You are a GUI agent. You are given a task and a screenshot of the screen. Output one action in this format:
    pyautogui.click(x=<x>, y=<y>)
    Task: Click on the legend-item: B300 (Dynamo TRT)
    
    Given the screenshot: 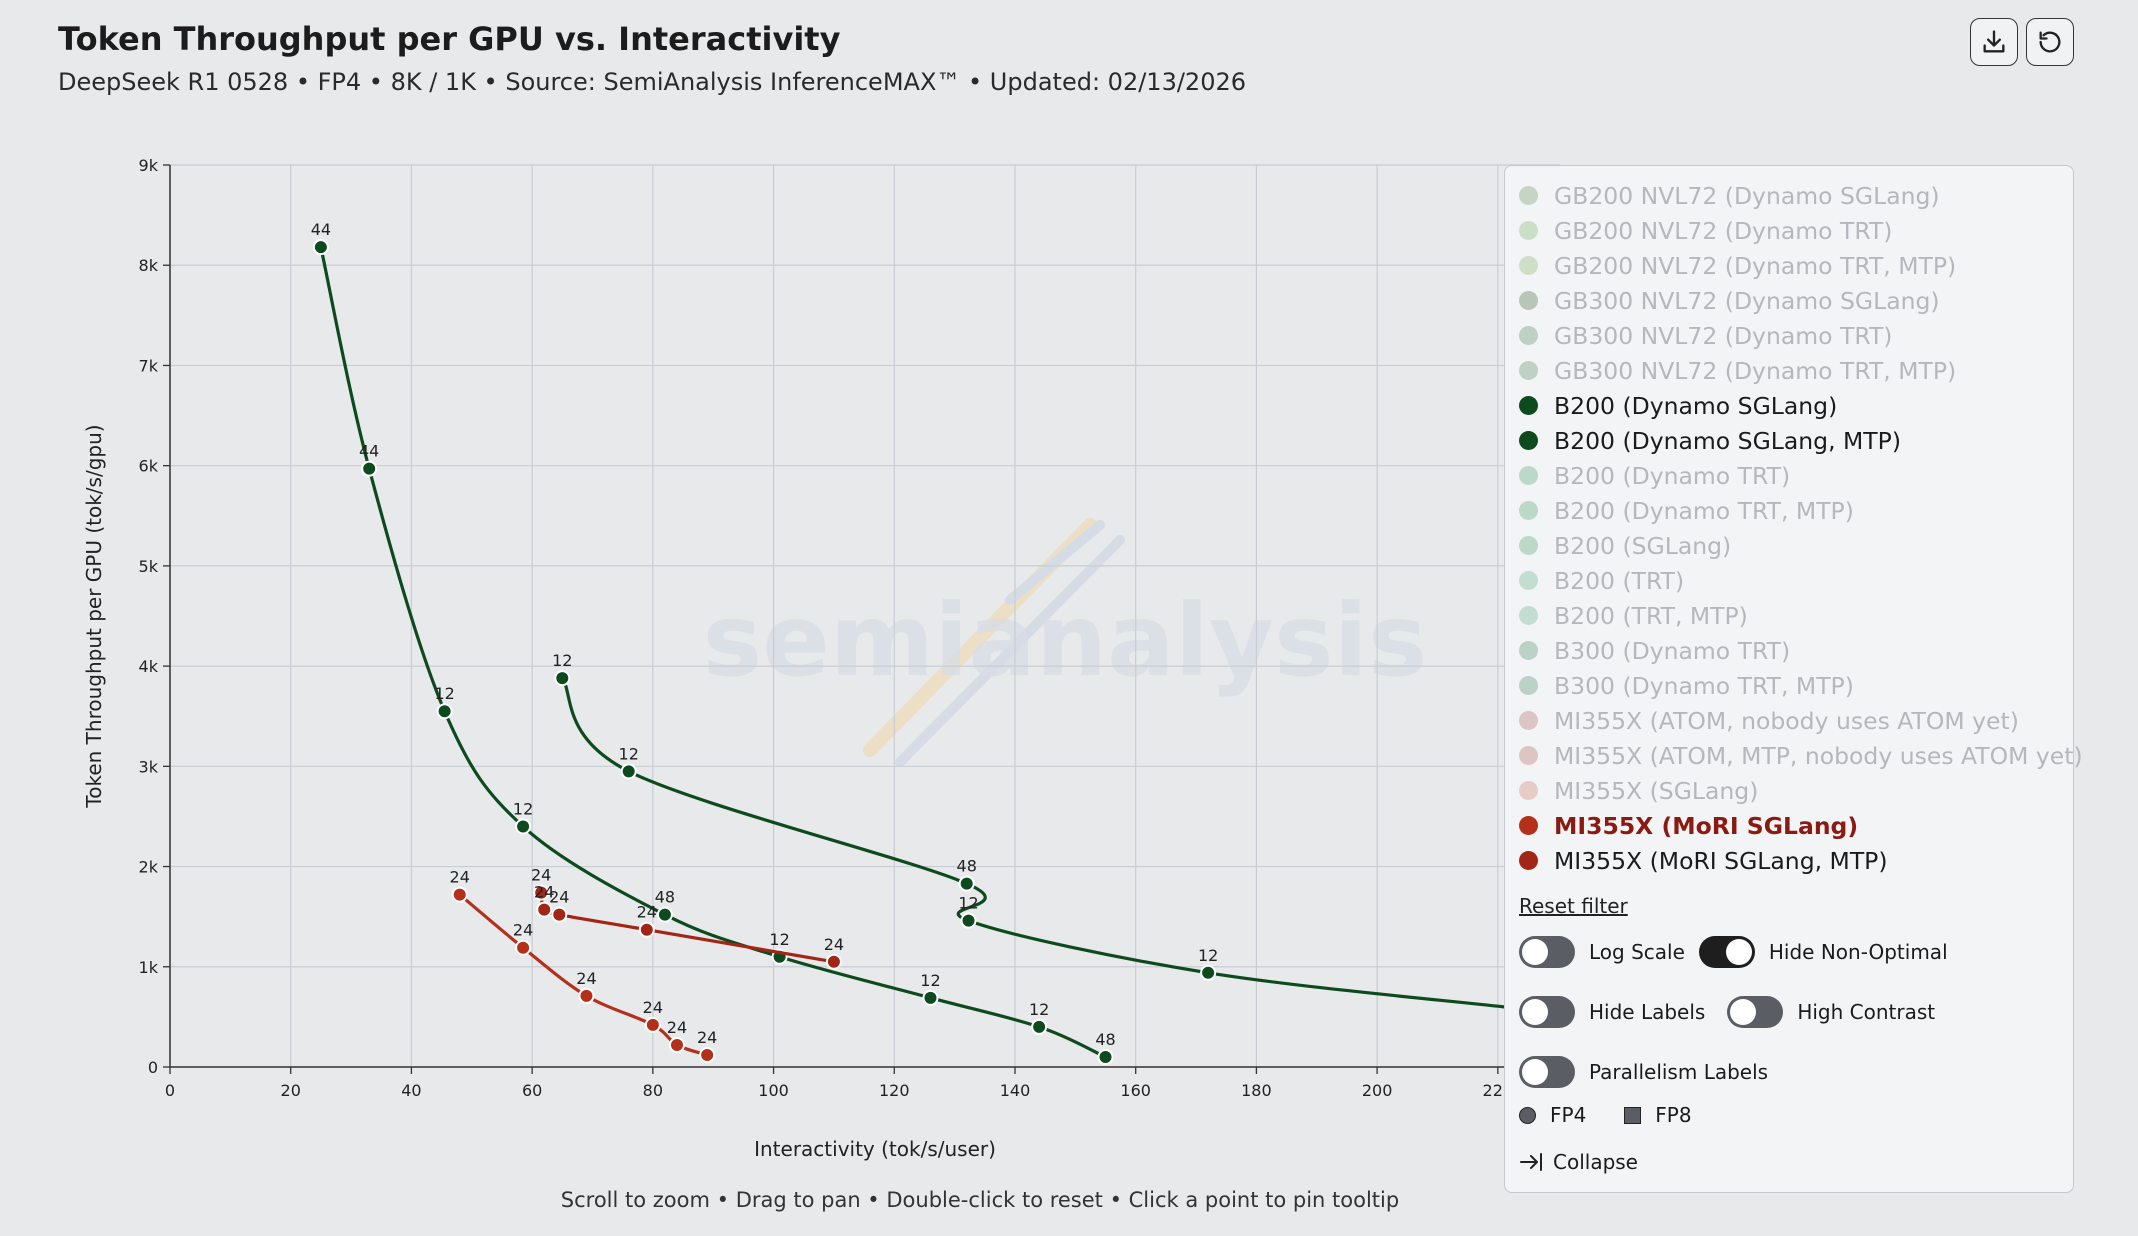 What is the action you would take?
    pyautogui.click(x=1801, y=650)
    